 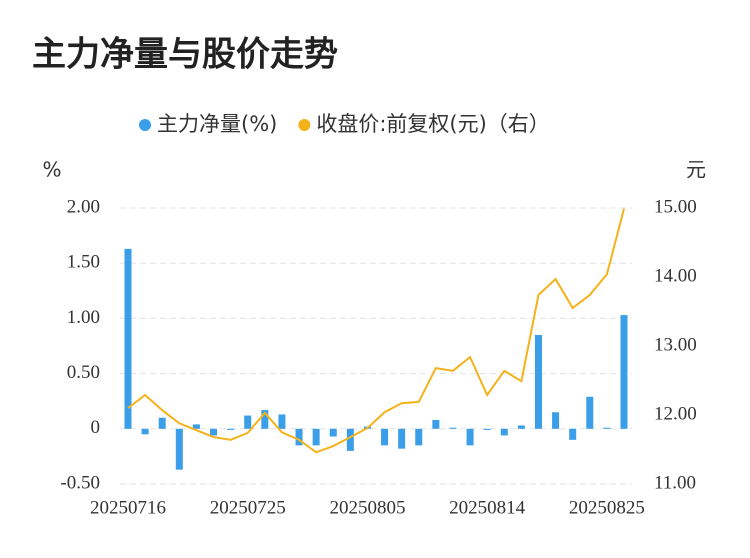 What do you see at coordinates (51, 170) in the screenshot?
I see `y-unit: %` at bounding box center [51, 170].